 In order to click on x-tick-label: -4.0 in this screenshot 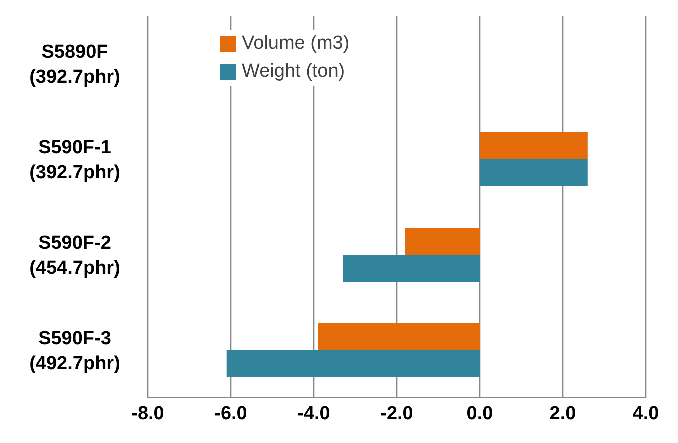, I will do `click(314, 413)`.